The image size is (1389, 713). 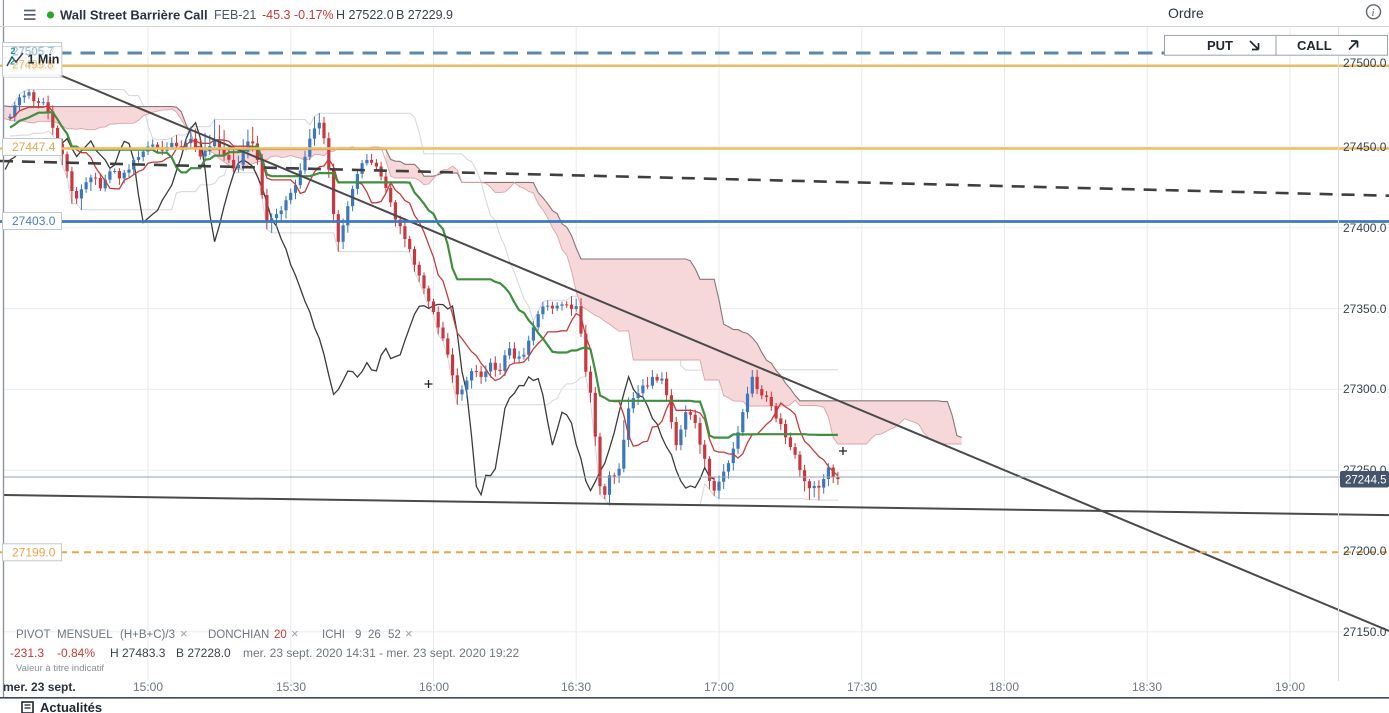 What do you see at coordinates (71, 706) in the screenshot?
I see `svg-text: Actualités` at bounding box center [71, 706].